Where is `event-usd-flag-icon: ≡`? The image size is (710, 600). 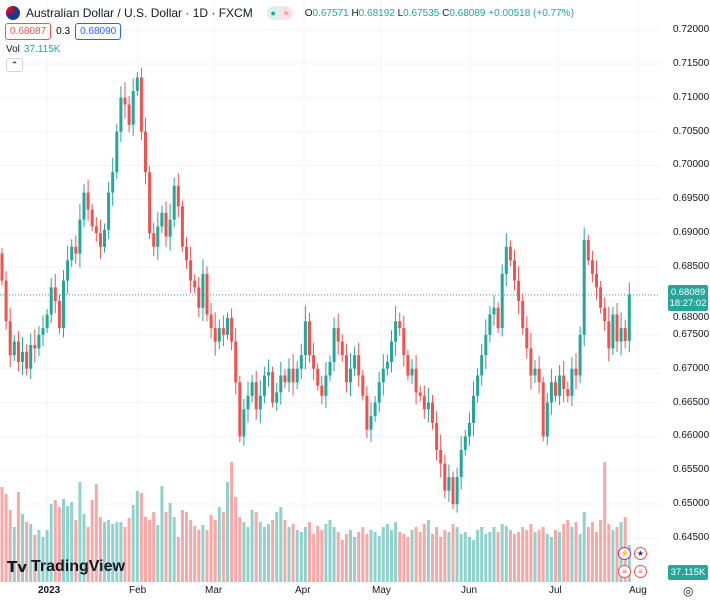
event-usd-flag-icon: ≡ is located at coordinates (624, 571).